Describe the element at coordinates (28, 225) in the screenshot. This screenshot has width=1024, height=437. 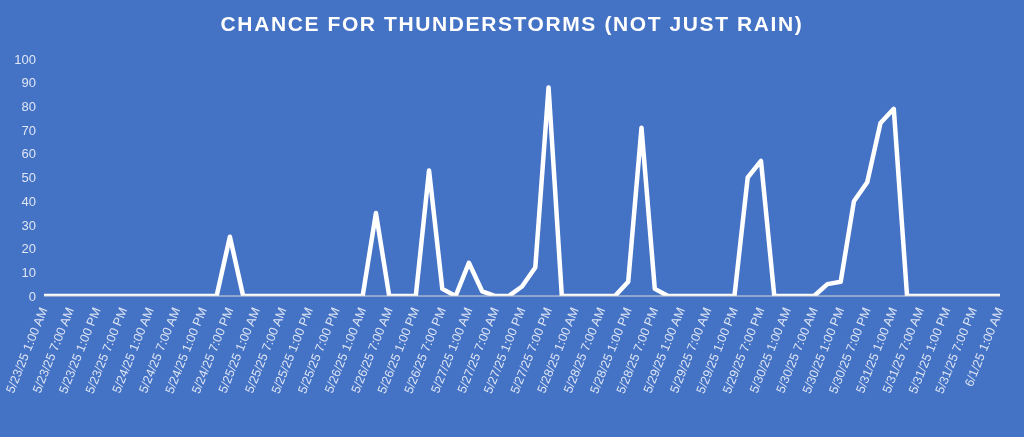
I see `y-tick-label: 30` at that location.